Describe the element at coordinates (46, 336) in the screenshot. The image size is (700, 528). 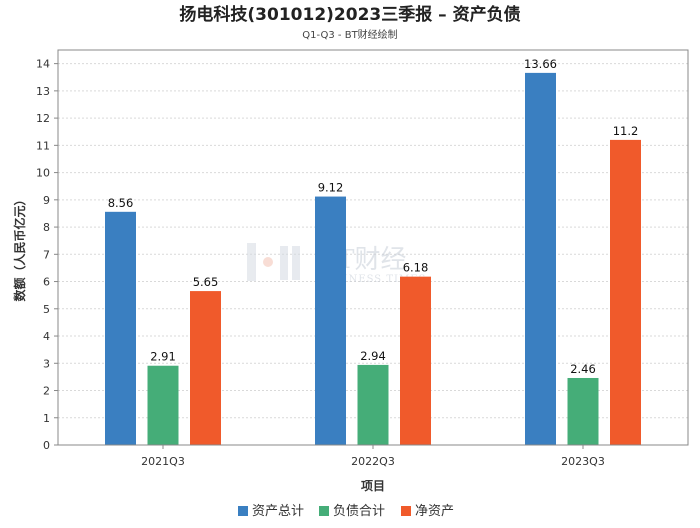
I see `y-tick-label: 4` at that location.